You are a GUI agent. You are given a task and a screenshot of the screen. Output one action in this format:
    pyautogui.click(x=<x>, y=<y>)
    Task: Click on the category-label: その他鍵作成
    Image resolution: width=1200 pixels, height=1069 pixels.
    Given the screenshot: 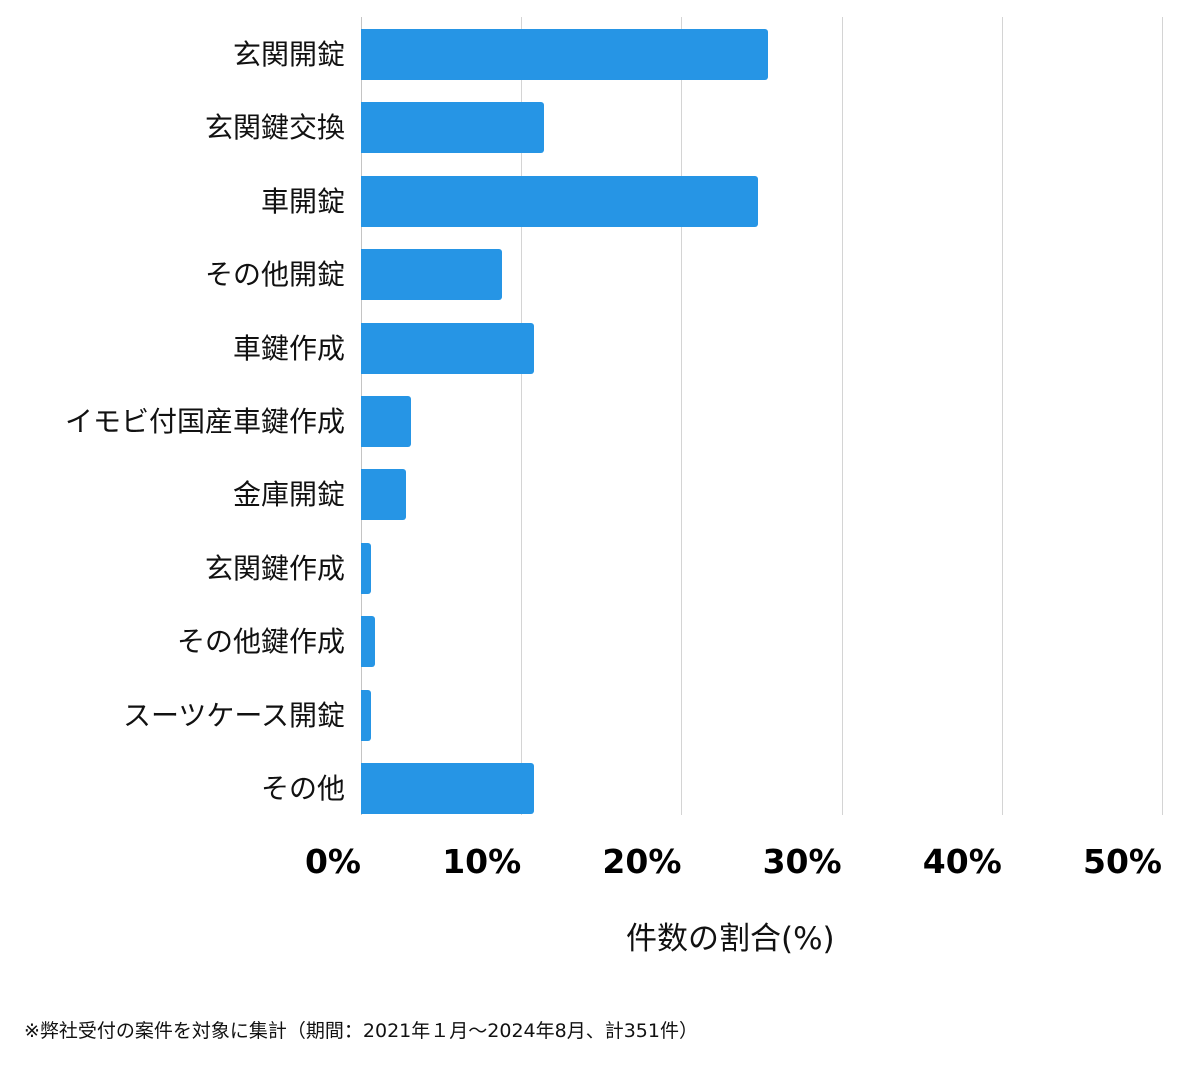 What is the action you would take?
    pyautogui.click(x=260, y=642)
    